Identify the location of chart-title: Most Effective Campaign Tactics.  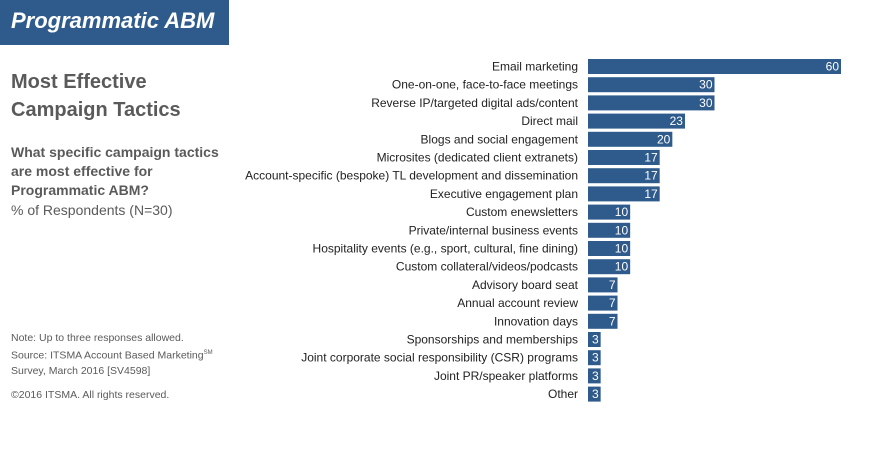
(96, 96).